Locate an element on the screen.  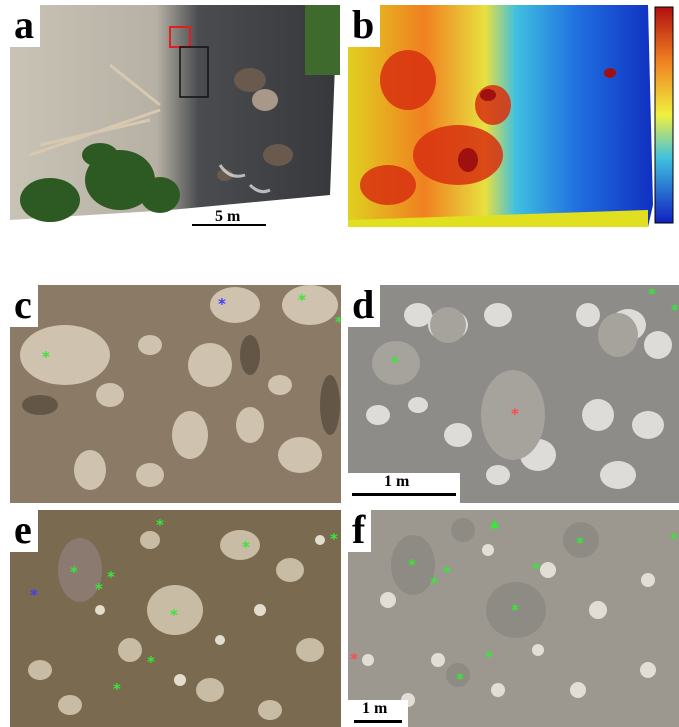
scale-bar-f is located at coordinates (378, 721).